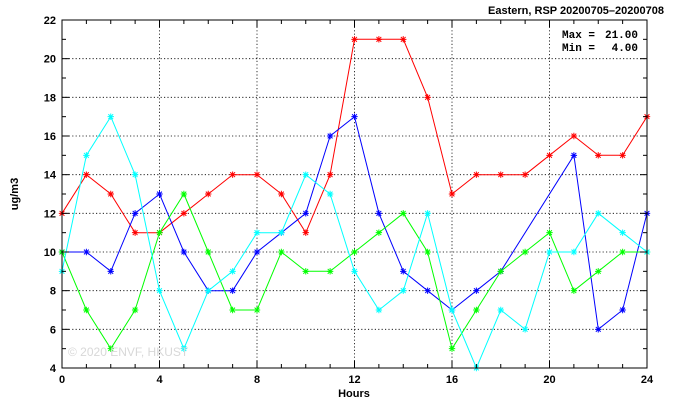  What do you see at coordinates (354, 394) in the screenshot?
I see `x-axis-title: Hours` at bounding box center [354, 394].